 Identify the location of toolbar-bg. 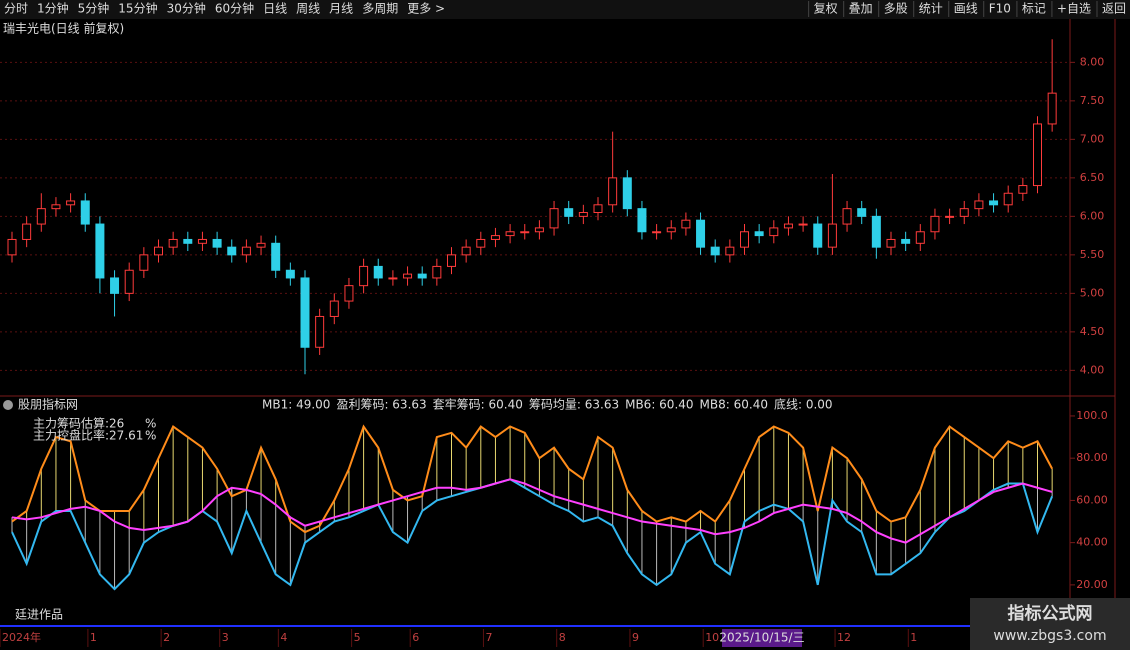
(565, 9).